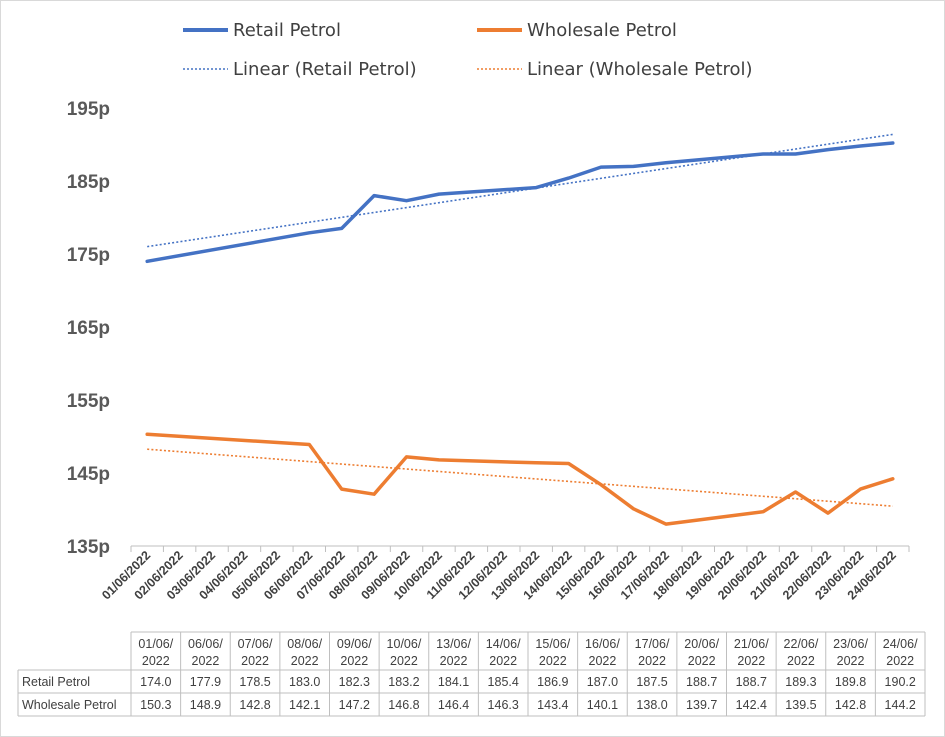 This screenshot has height=737, width=945. What do you see at coordinates (354, 705) in the screenshot?
I see `table-cell: 147.2` at bounding box center [354, 705].